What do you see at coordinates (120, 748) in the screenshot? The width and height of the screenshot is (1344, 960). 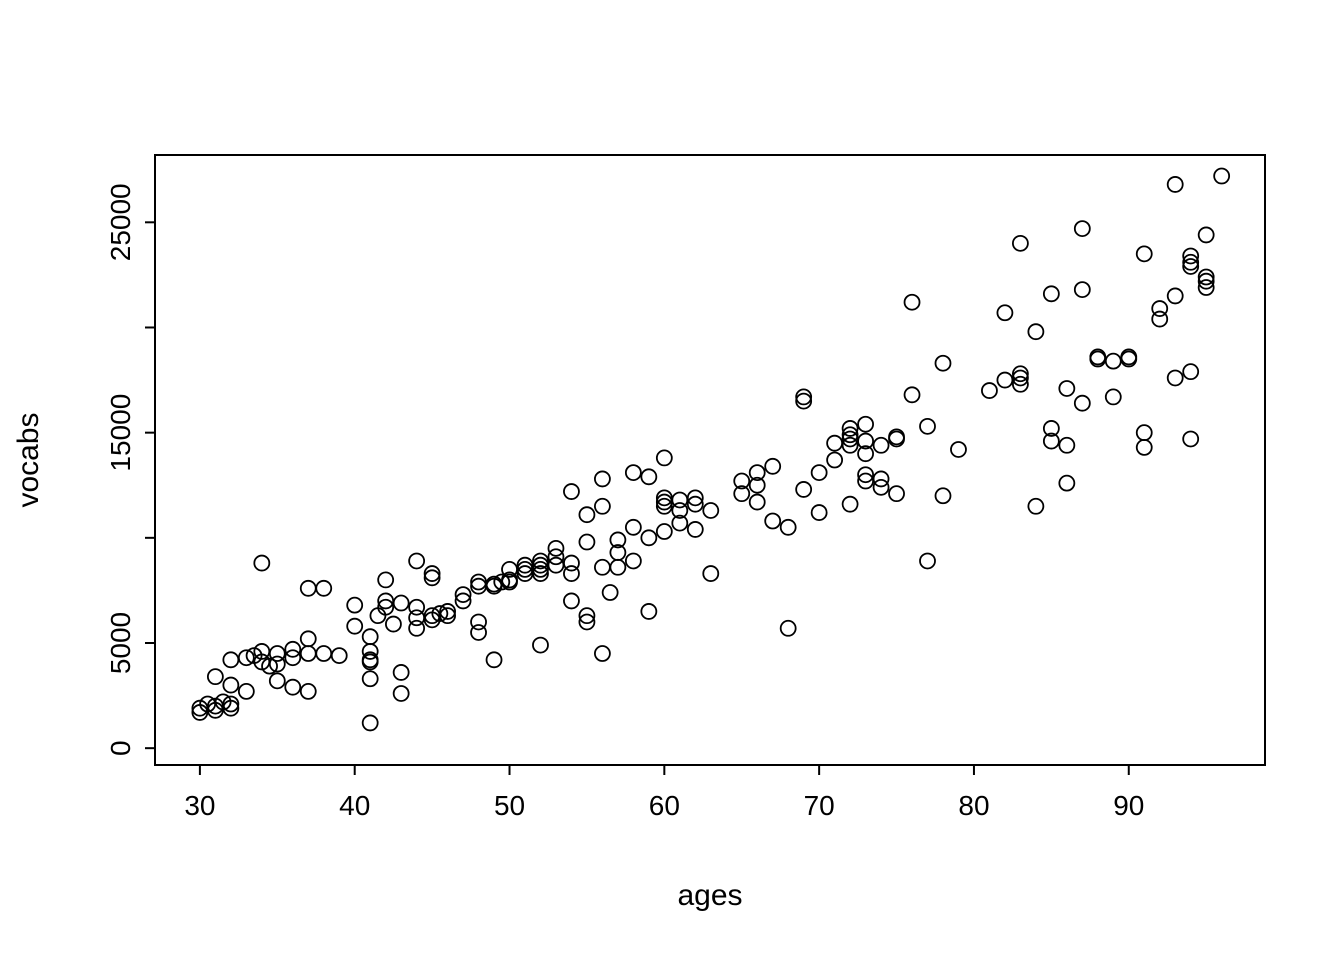 I see `y-axis-tick-label: 0` at bounding box center [120, 748].